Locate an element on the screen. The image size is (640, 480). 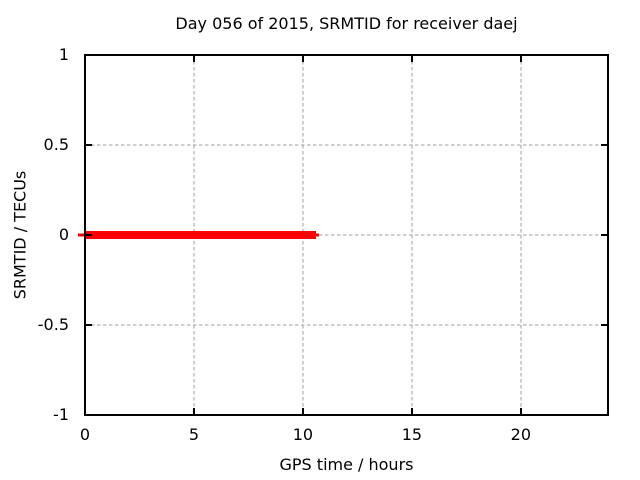
y-axis-label: SRMTID / TECUs is located at coordinates (20, 235).